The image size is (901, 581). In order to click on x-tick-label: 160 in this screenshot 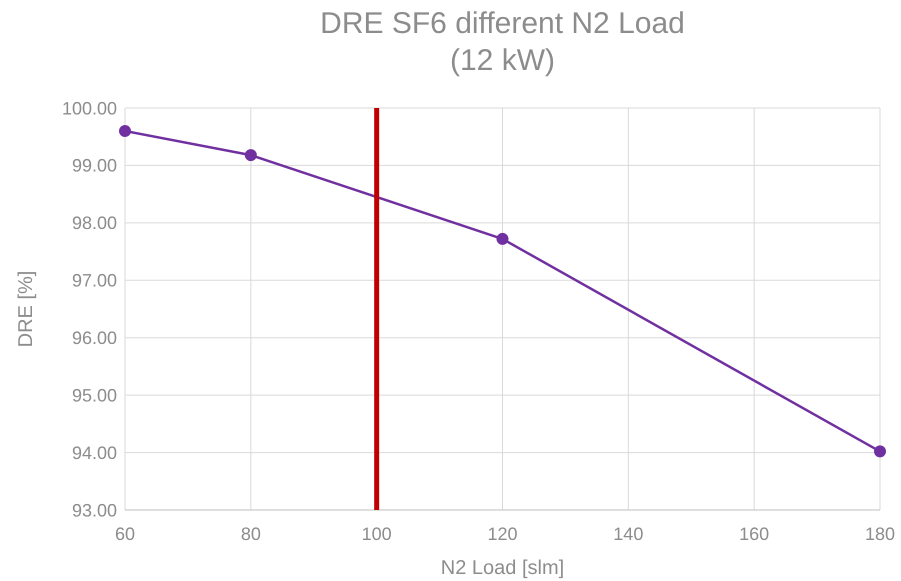, I will do `click(754, 534)`.